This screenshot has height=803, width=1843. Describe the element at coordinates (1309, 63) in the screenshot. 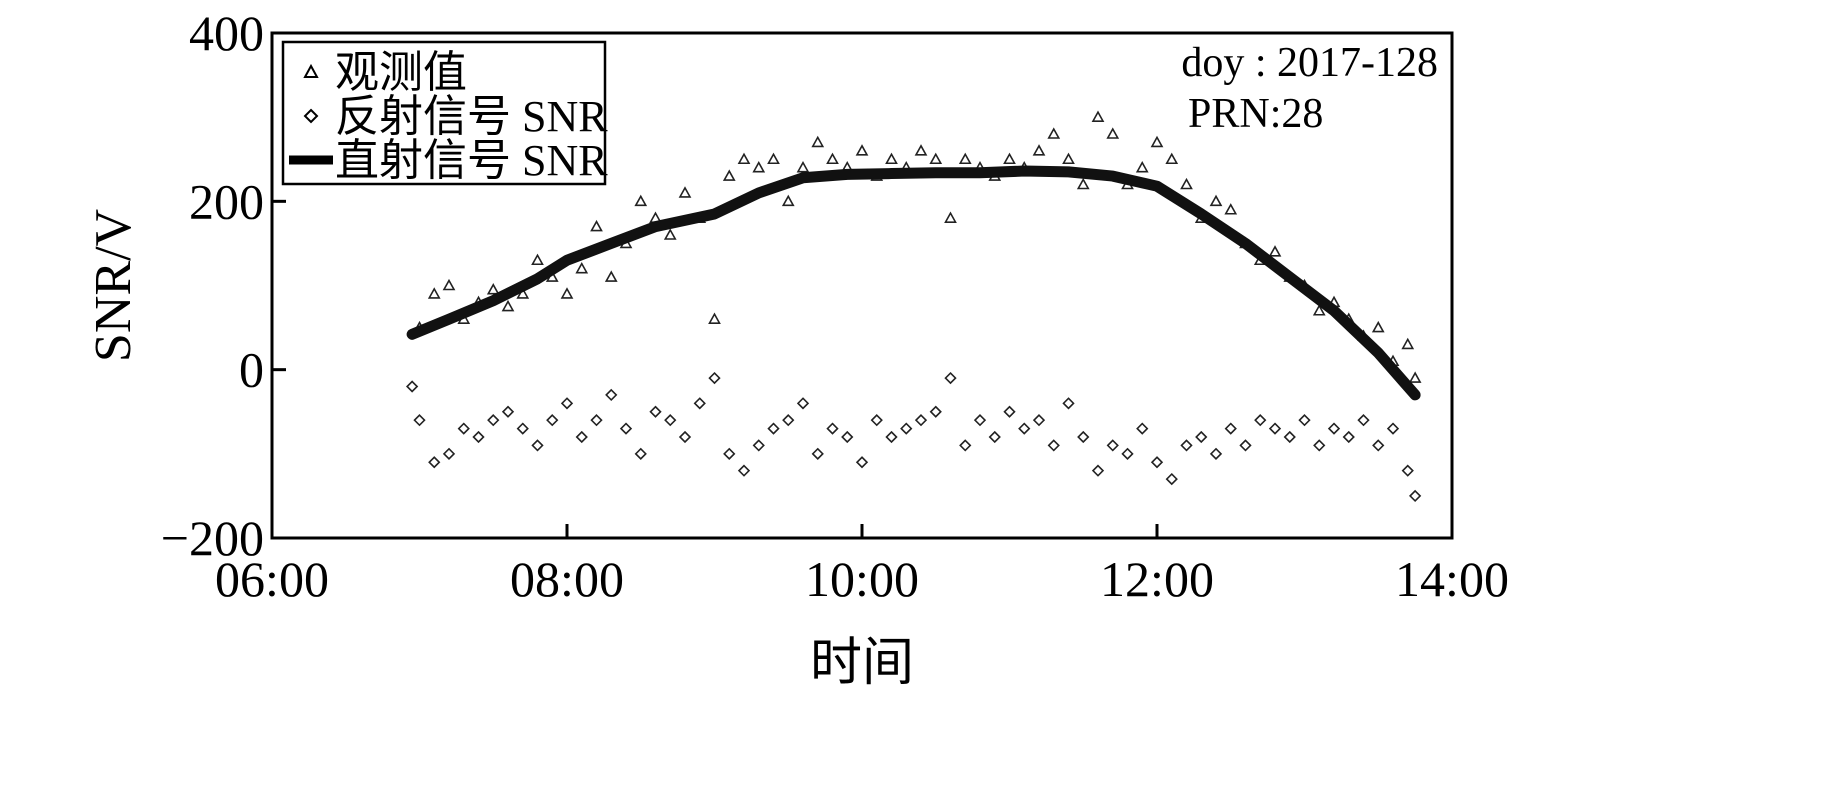

I see `annotation-doy: doy : 2017-128` at that location.